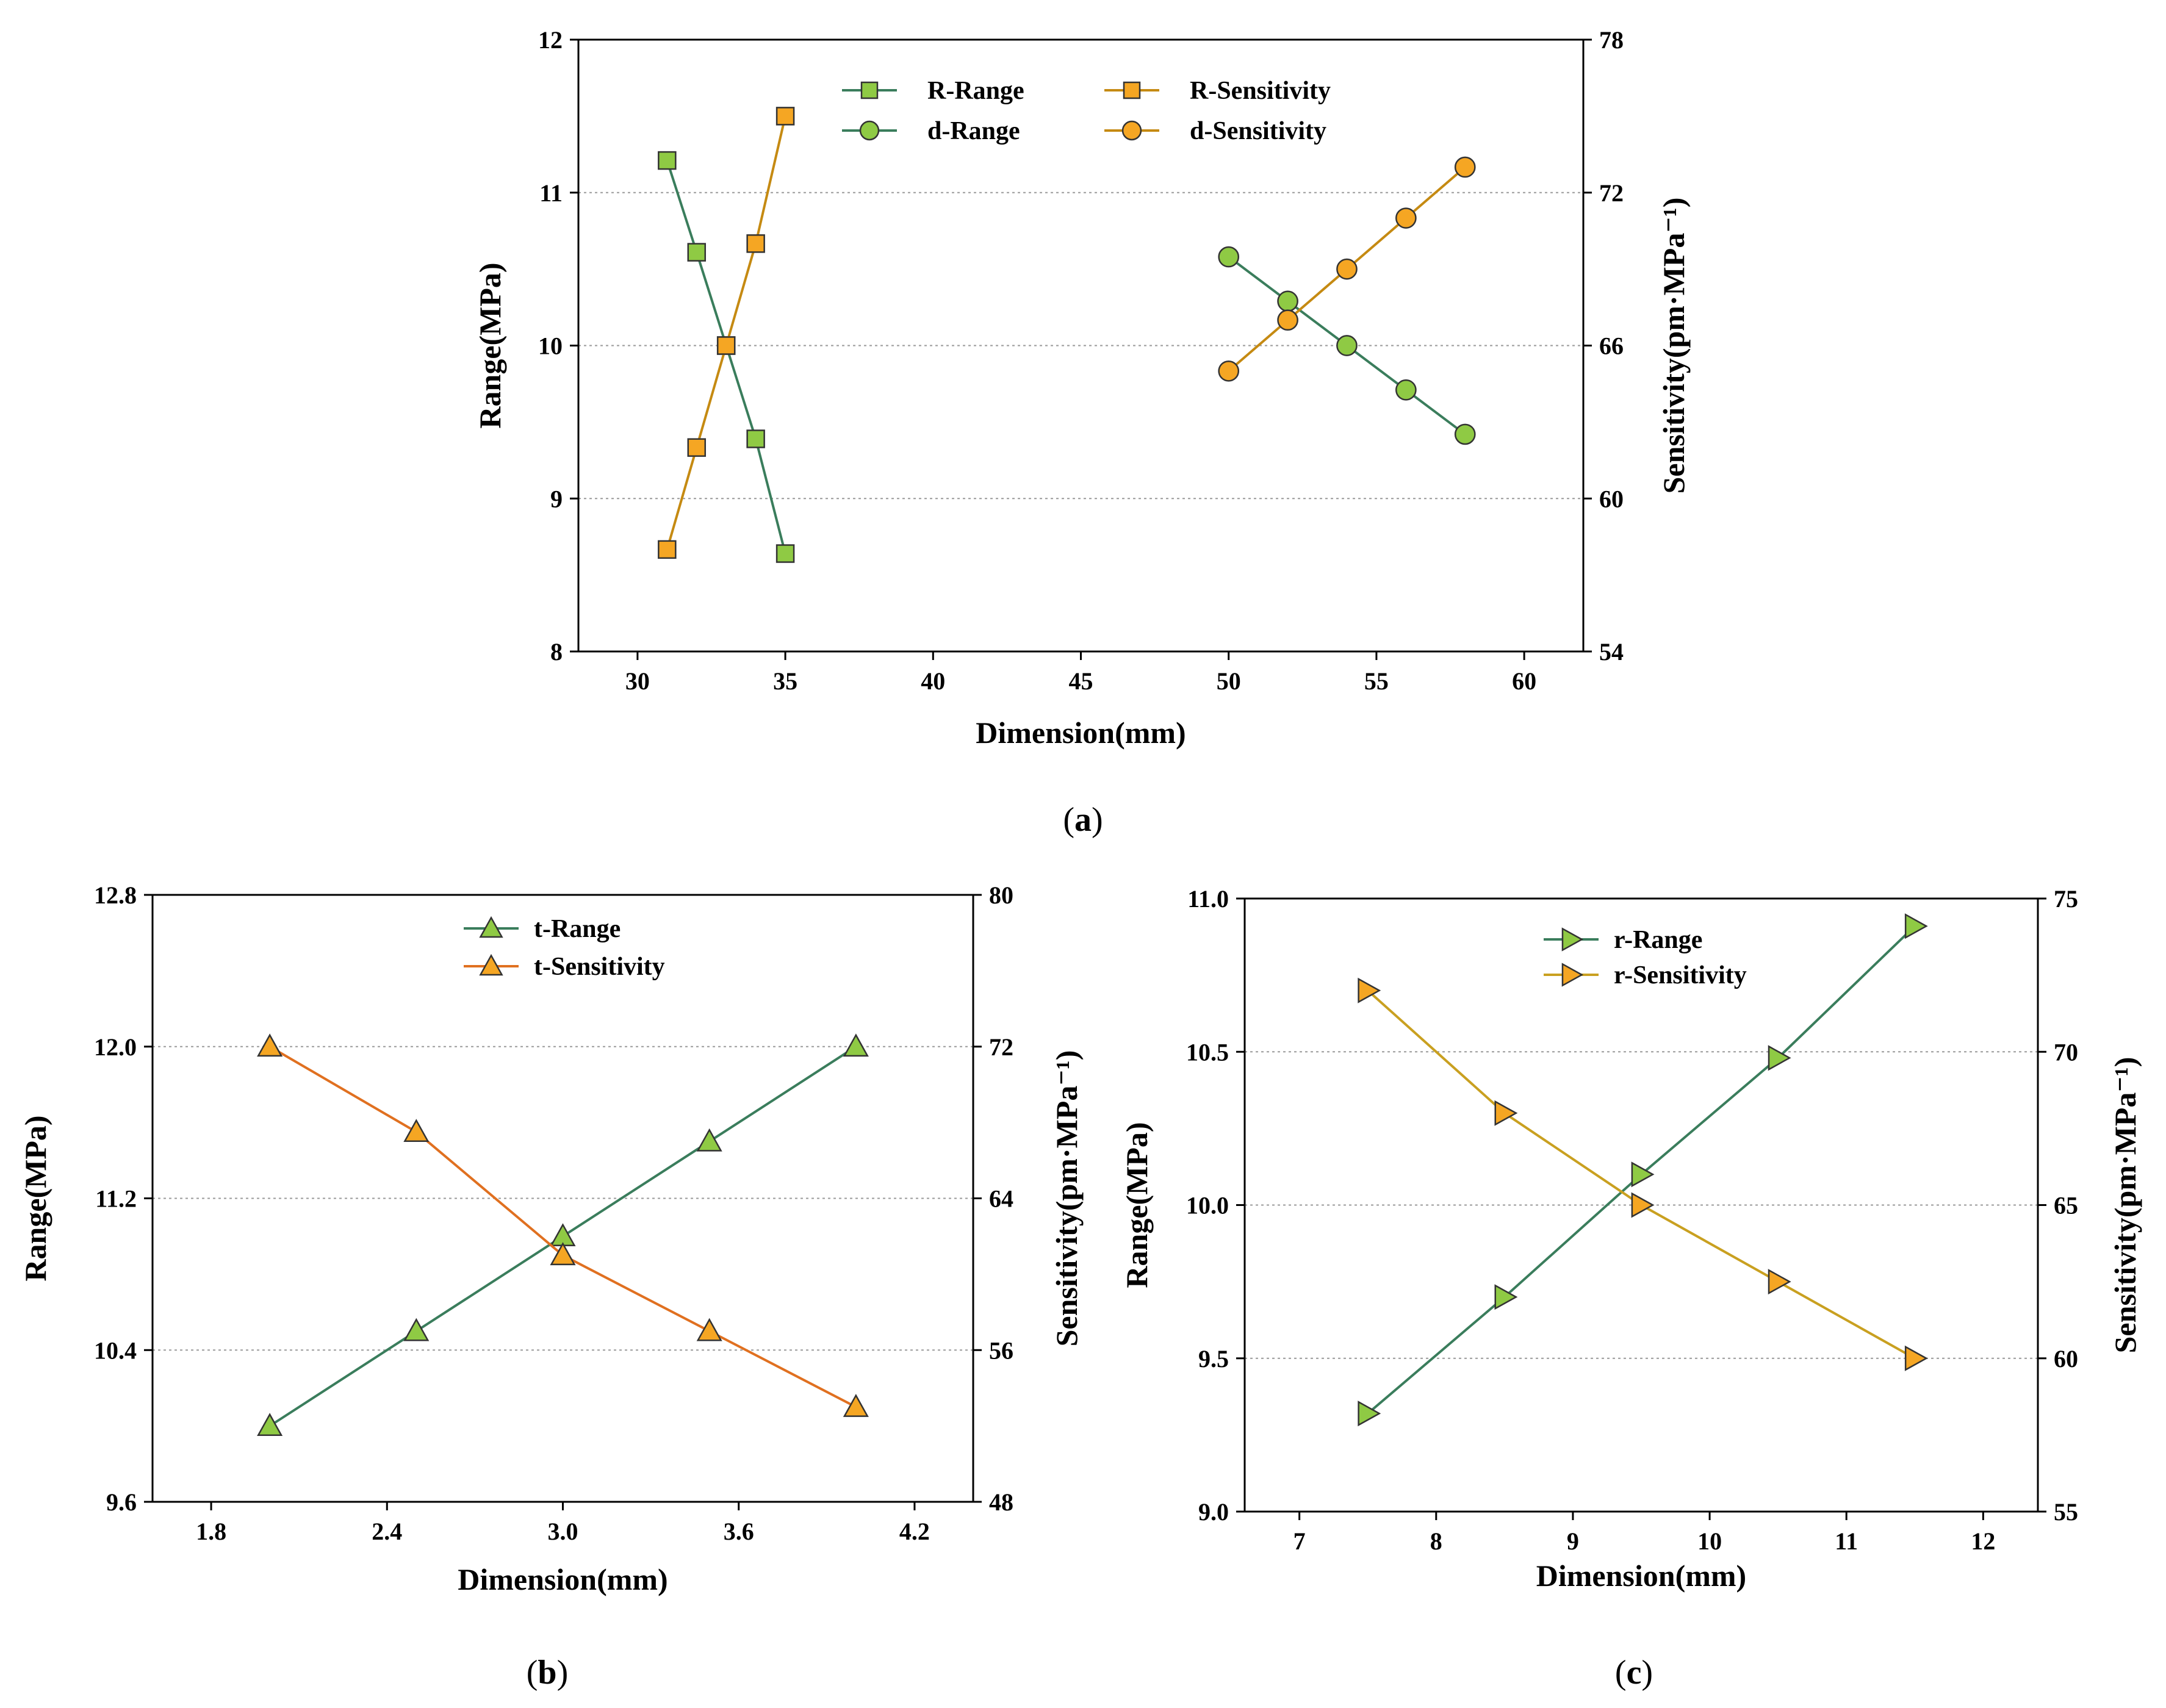  Describe the element at coordinates (116, 1199) in the screenshot. I see `y-left-tick-label: 11.2` at that location.